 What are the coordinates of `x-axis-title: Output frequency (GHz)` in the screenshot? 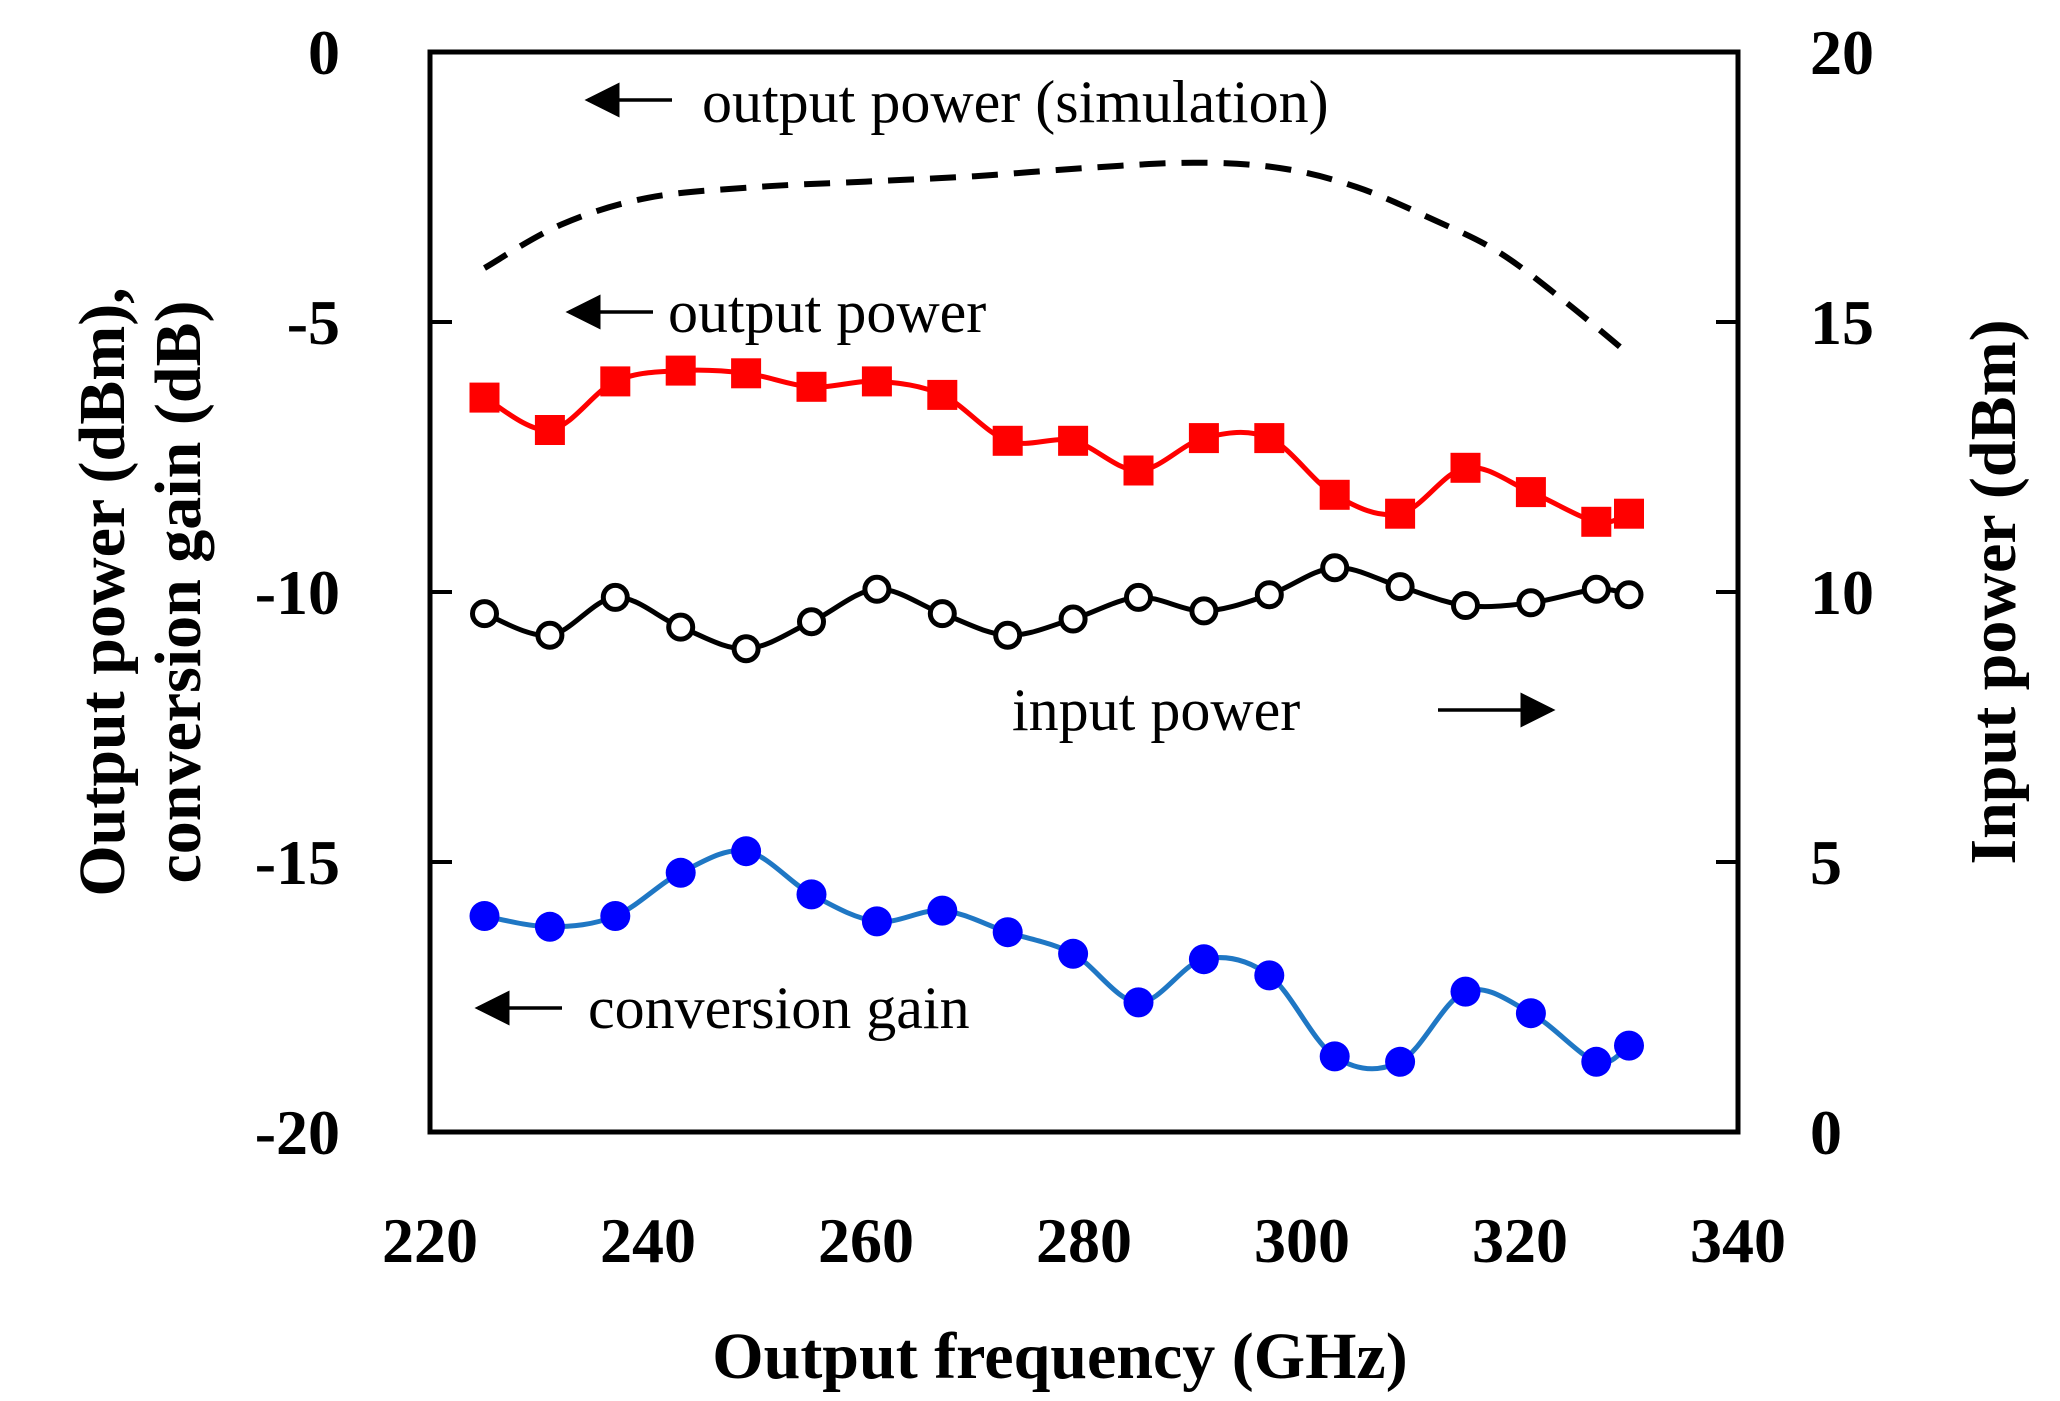 It's located at (1059, 1356).